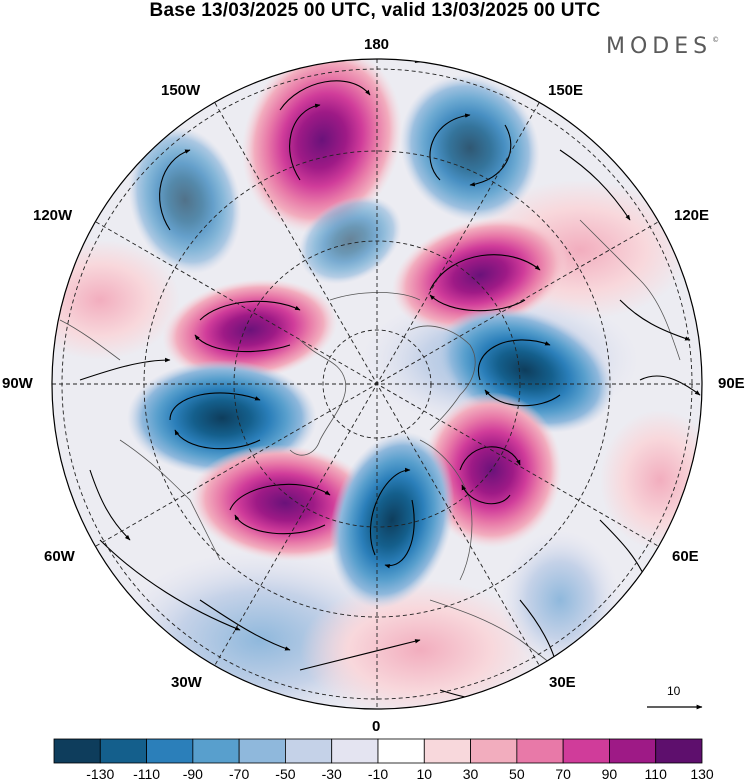 The width and height of the screenshot is (750, 783). Describe the element at coordinates (186, 682) in the screenshot. I see `lon-label-30w: 30W` at that location.